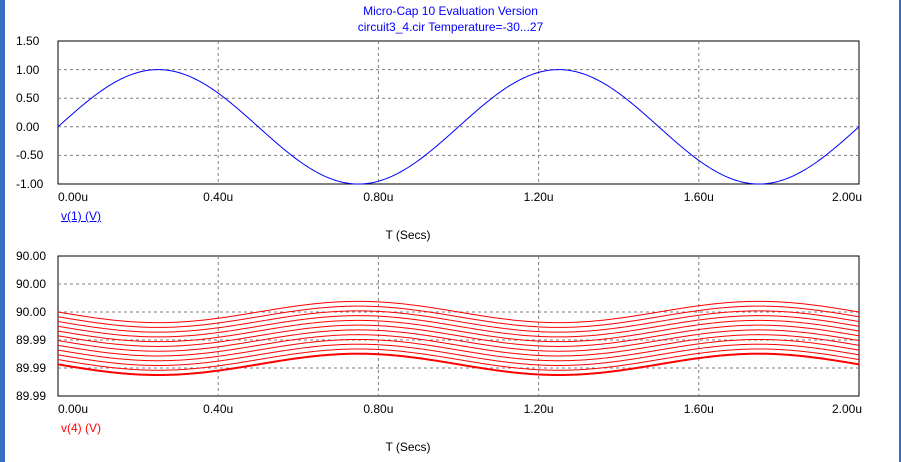 Image resolution: width=901 pixels, height=462 pixels. Describe the element at coordinates (28, 98) in the screenshot. I see `y-tick-label: 0.50` at that location.